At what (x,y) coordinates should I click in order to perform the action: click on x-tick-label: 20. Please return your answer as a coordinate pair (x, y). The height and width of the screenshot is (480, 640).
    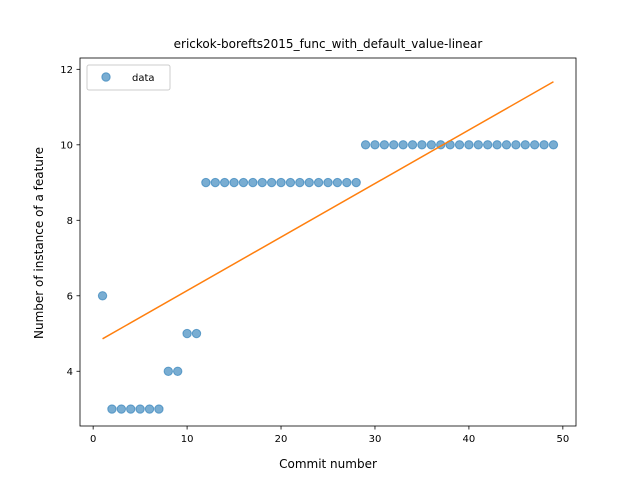
    Looking at the image, I should click on (281, 439).